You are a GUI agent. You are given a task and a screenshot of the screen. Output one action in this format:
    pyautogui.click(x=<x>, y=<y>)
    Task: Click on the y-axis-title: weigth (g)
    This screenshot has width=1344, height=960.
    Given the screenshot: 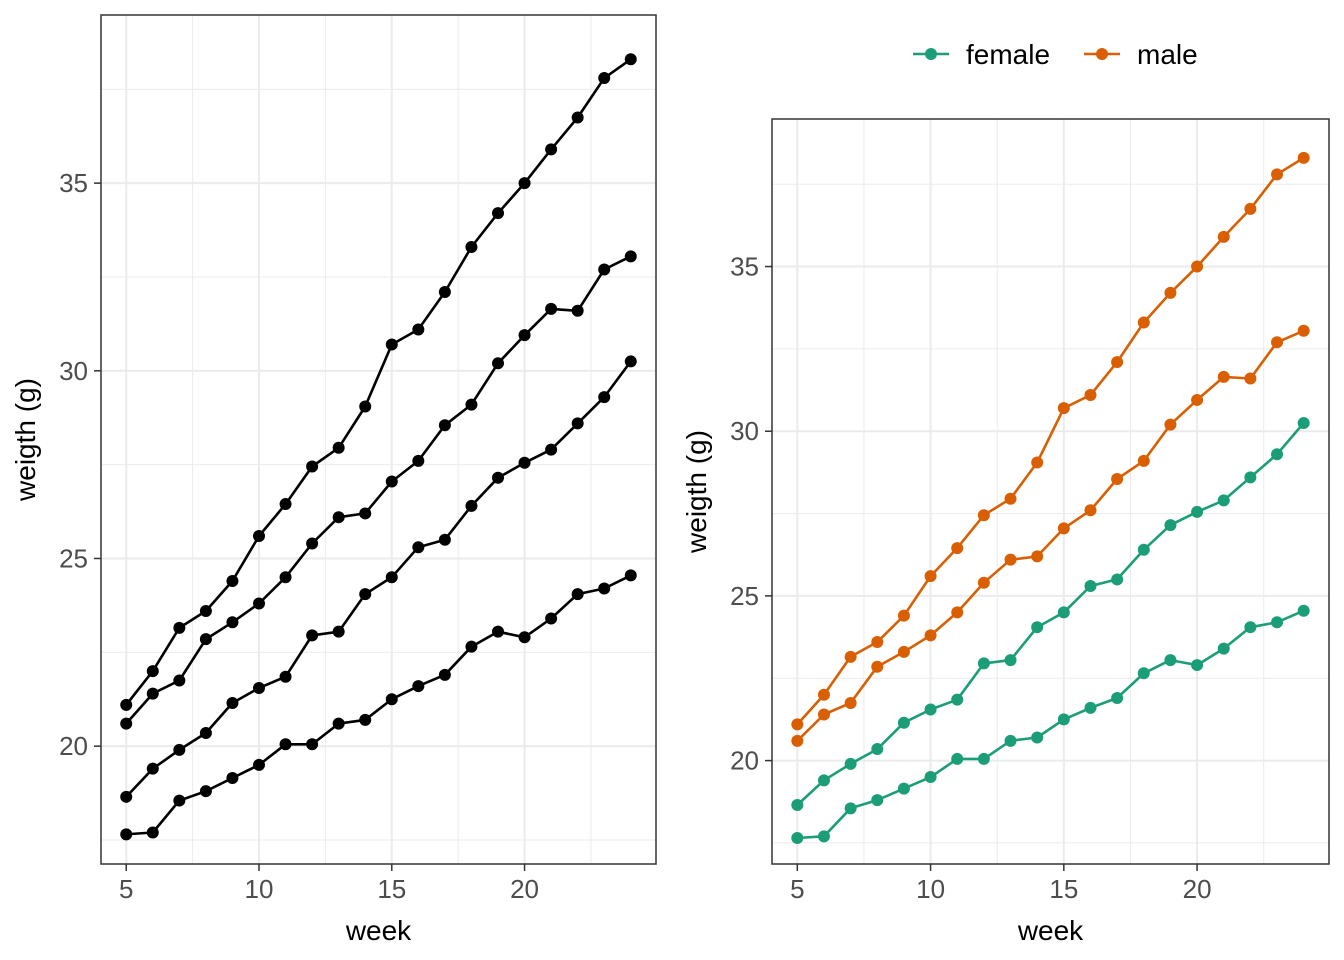 What is the action you would take?
    pyautogui.click(x=25, y=440)
    